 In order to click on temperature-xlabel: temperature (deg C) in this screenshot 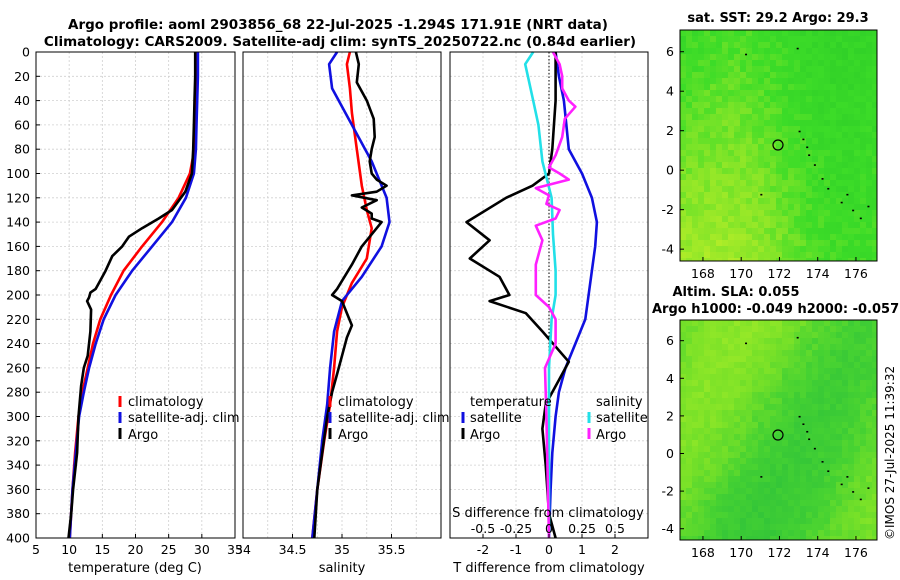, I will do `click(135, 568)`.